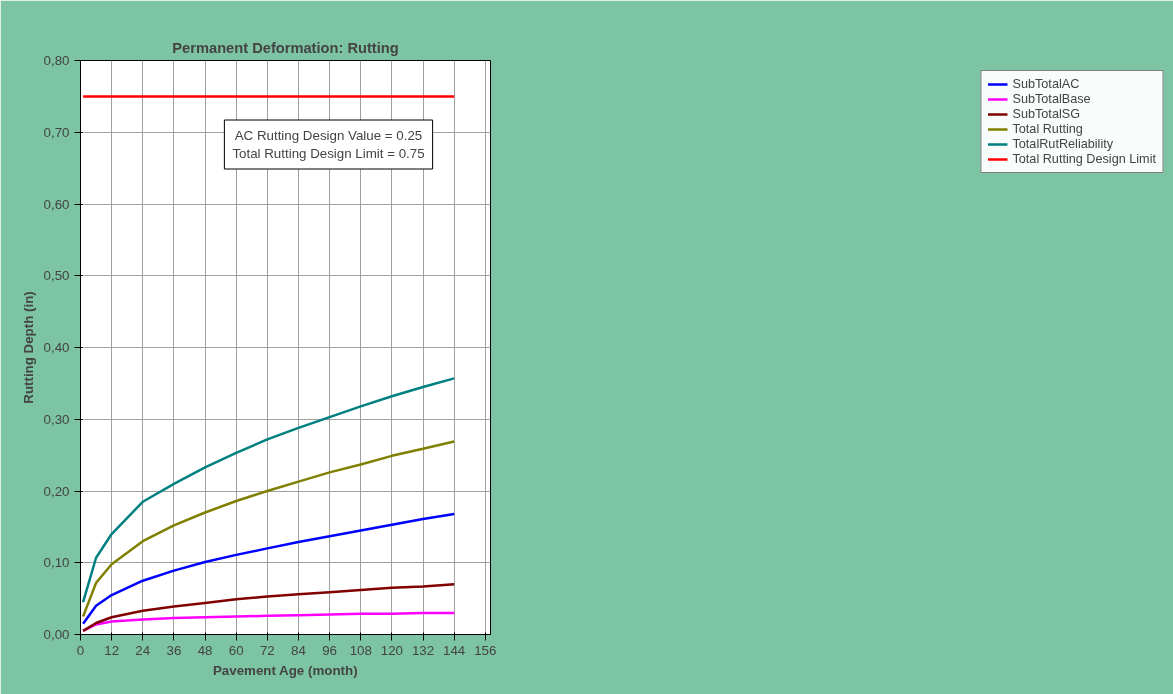 This screenshot has width=1173, height=694. I want to click on y-tick-label: 0,70, so click(56, 132).